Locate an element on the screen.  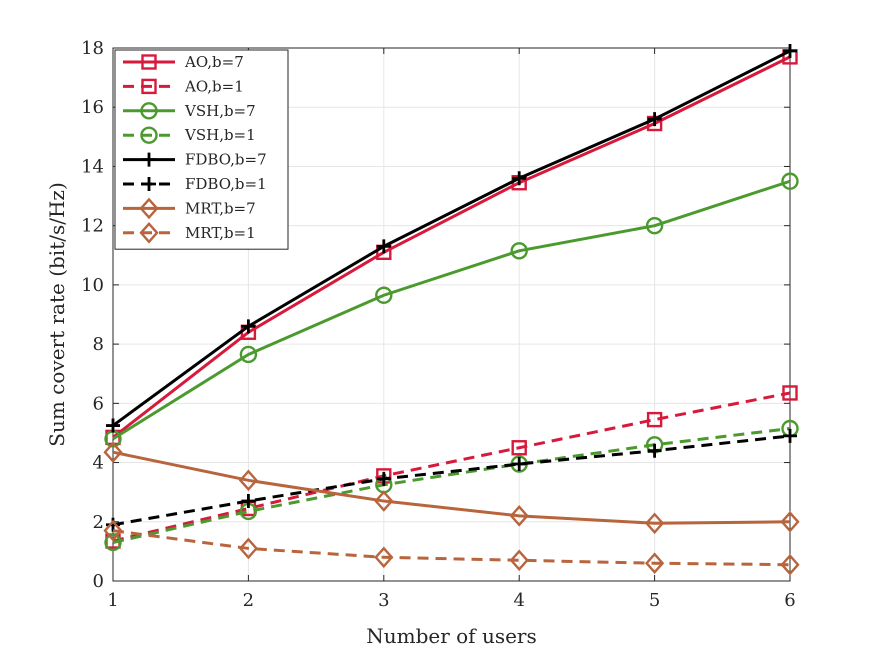
legend-label: AO,b=7 is located at coordinates (214, 62).